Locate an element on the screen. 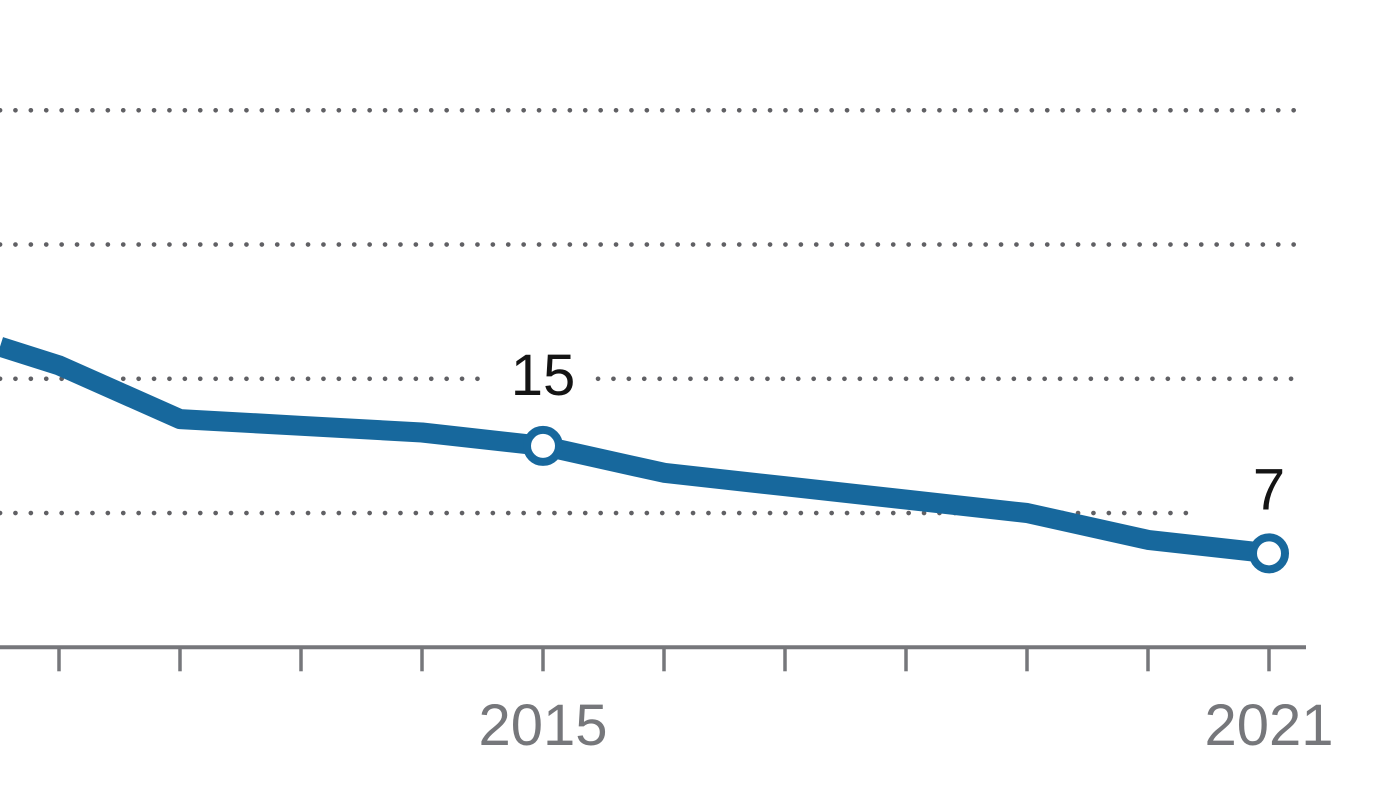  data-label-2021: 7 is located at coordinates (1269, 489).